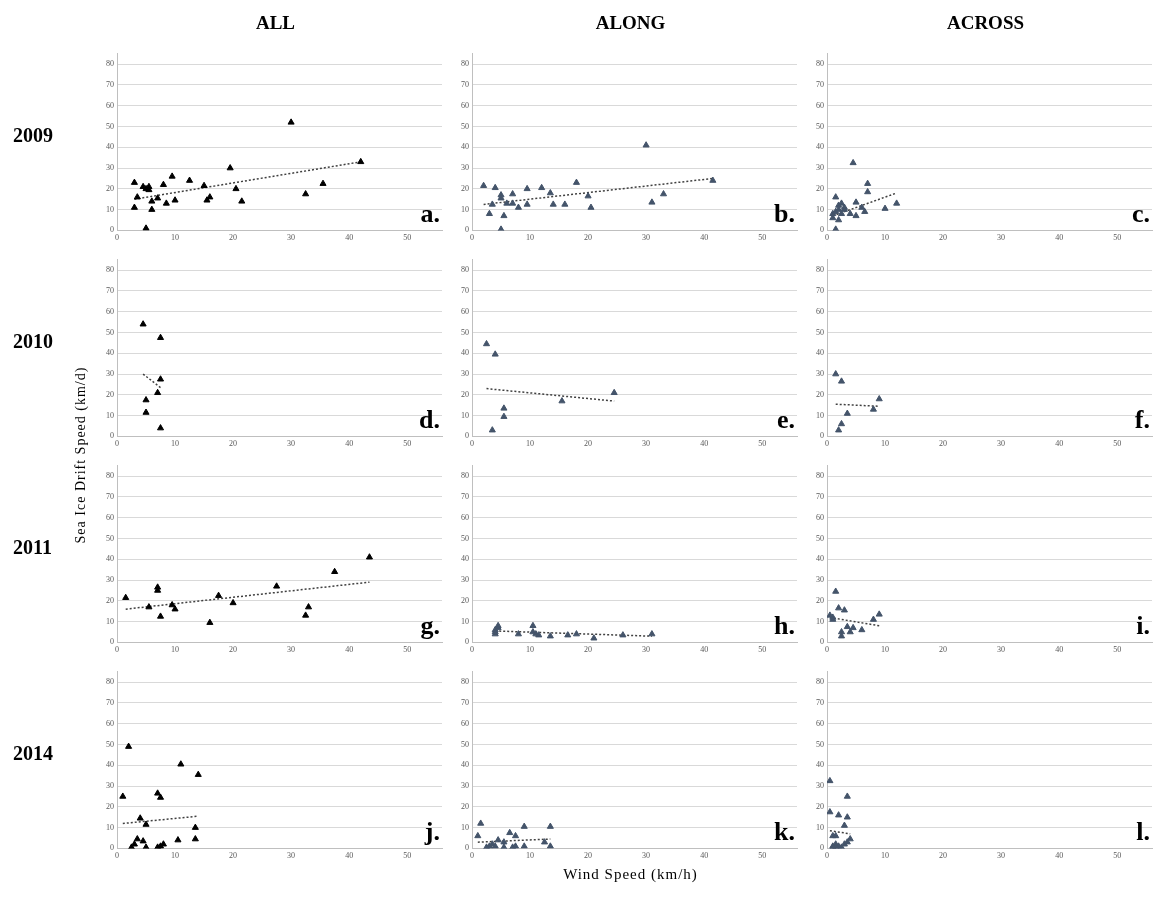 This screenshot has width=1165, height=902. I want to click on chart-title: ALONG, so click(630, 23).